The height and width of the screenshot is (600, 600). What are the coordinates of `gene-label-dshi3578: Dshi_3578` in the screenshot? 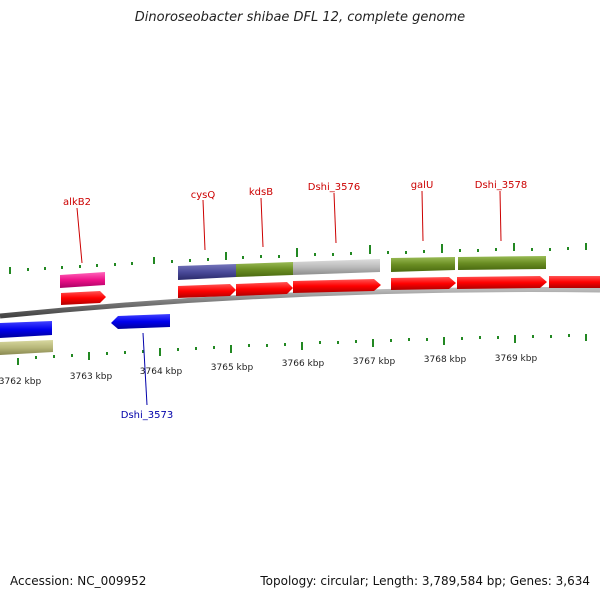 It's located at (501, 185).